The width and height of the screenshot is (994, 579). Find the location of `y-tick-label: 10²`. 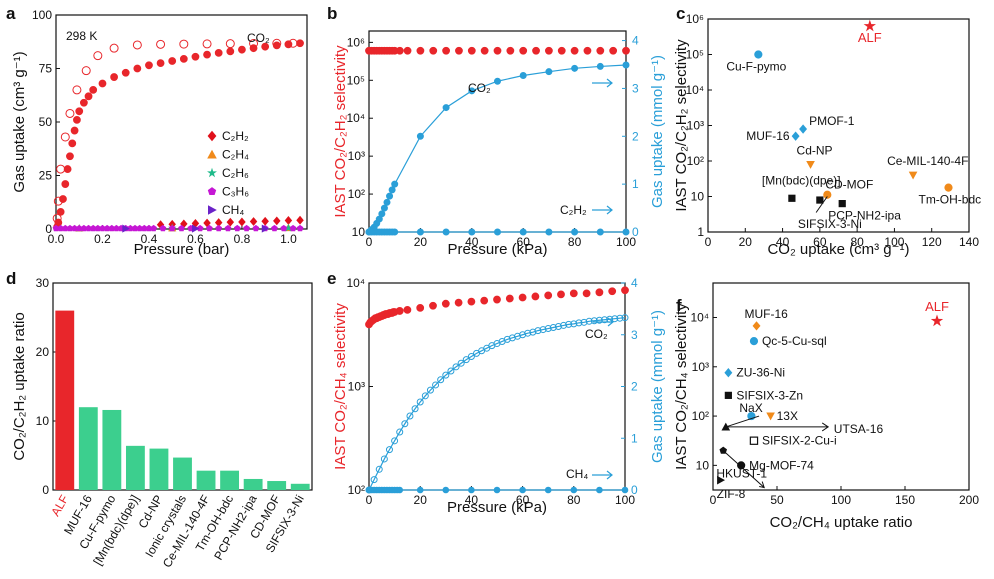

y-tick-label: 10² is located at coordinates (356, 490).